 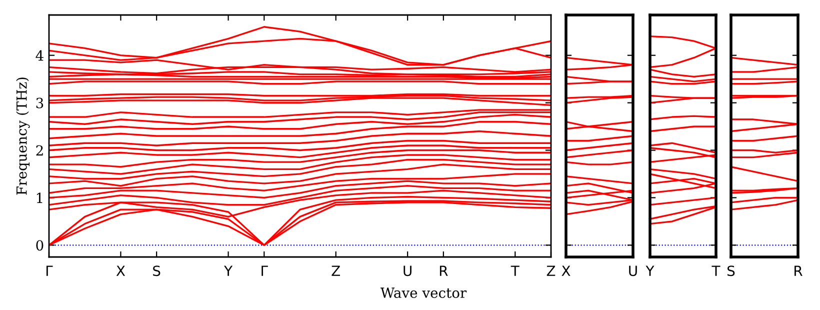 I want to click on y-axis-title: Frequency (THz), so click(x=23, y=136).